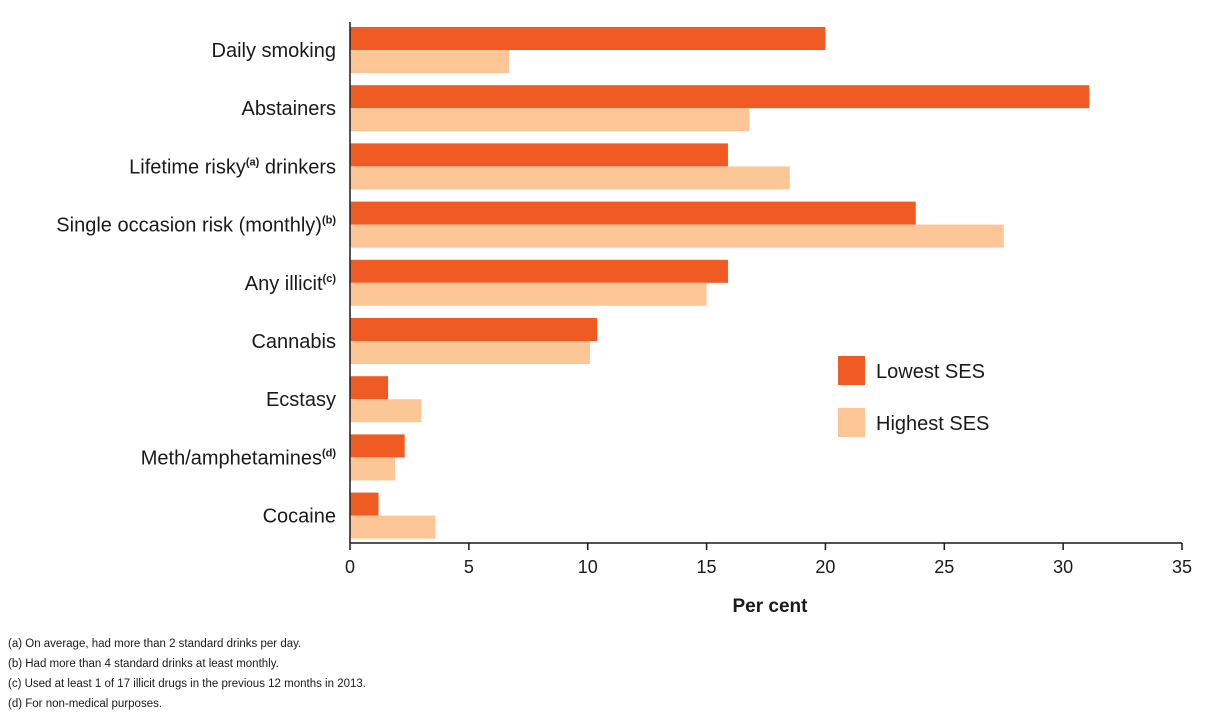 This screenshot has height=727, width=1207. I want to click on x-tick-label: 10, so click(588, 567).